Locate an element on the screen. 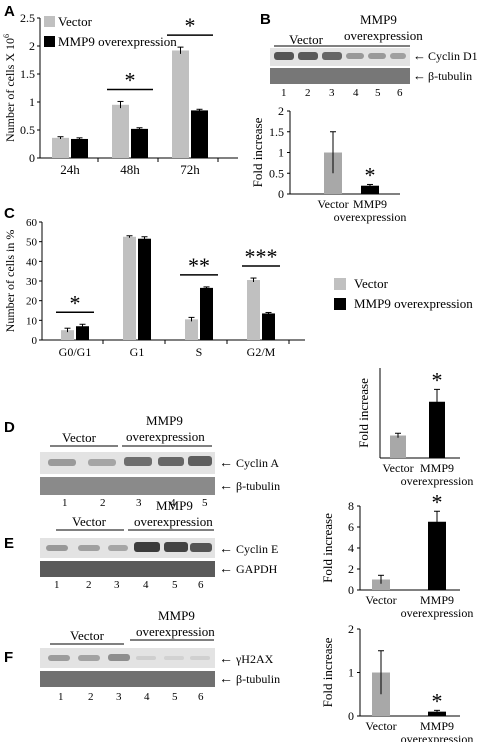  x-tick-label: S is located at coordinates (199, 352).